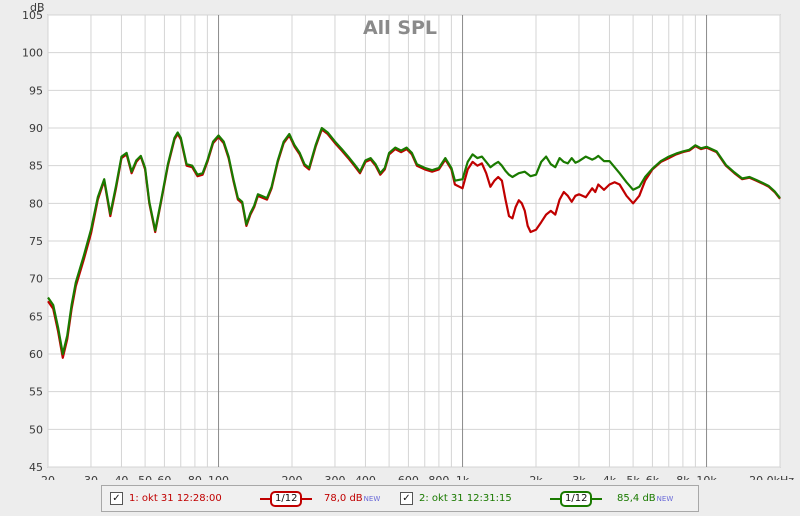 This screenshot has width=800, height=516. I want to click on y-tick-label: 85, so click(36, 166).